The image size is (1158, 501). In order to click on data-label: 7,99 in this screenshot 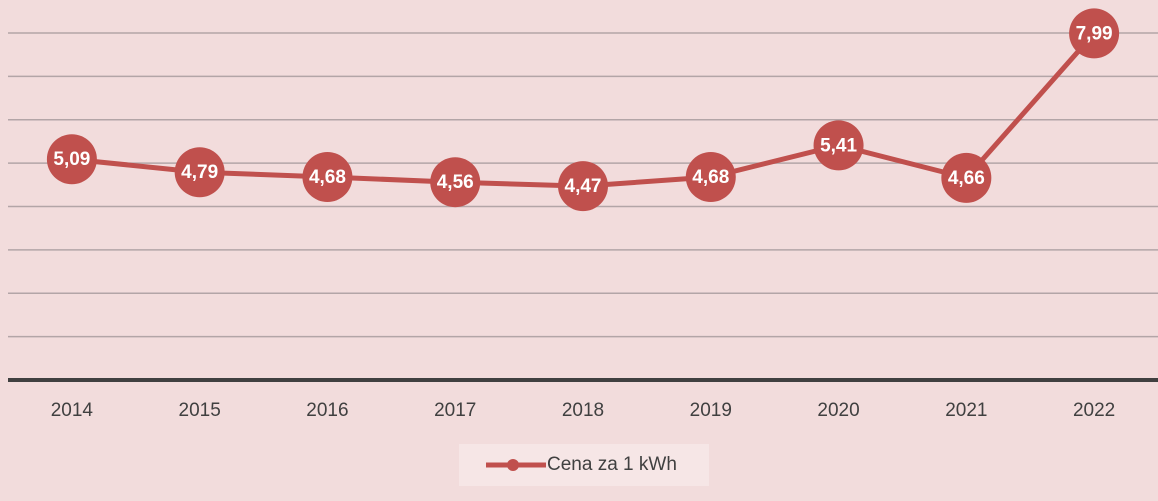, I will do `click(1094, 33)`.